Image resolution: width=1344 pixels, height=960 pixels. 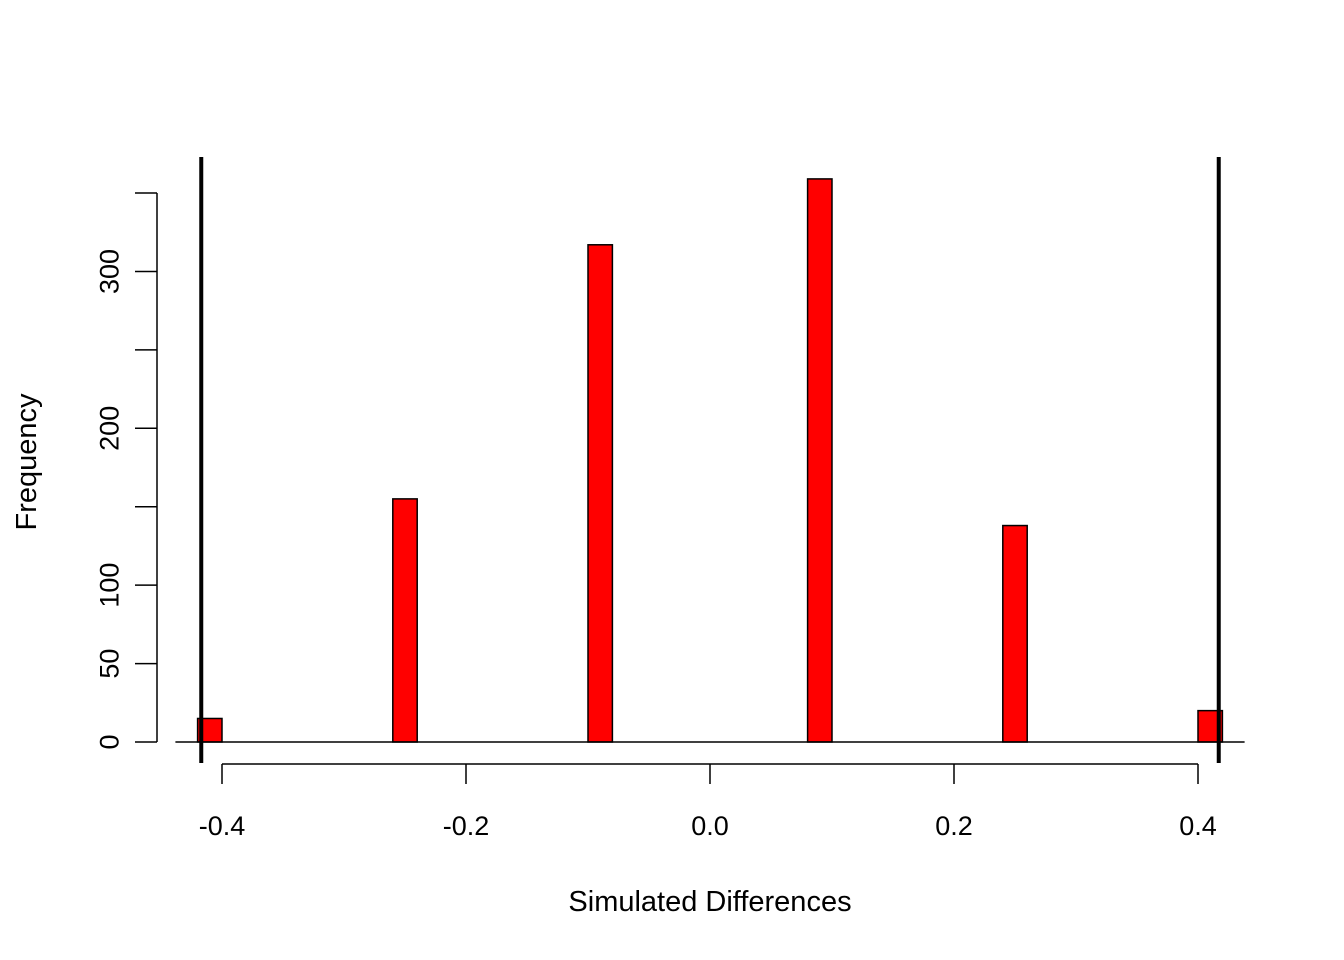 What do you see at coordinates (109, 664) in the screenshot?
I see `y-tick-label: 50` at bounding box center [109, 664].